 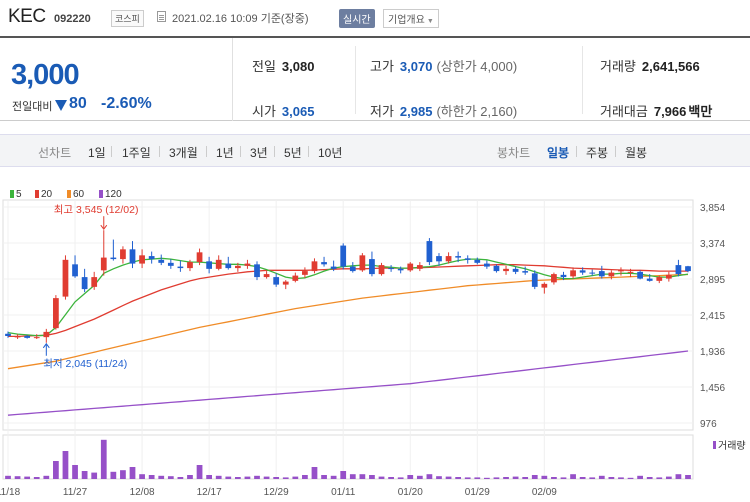 What do you see at coordinates (264, 111) in the screenshot?
I see `stat-label: 시가` at bounding box center [264, 111].